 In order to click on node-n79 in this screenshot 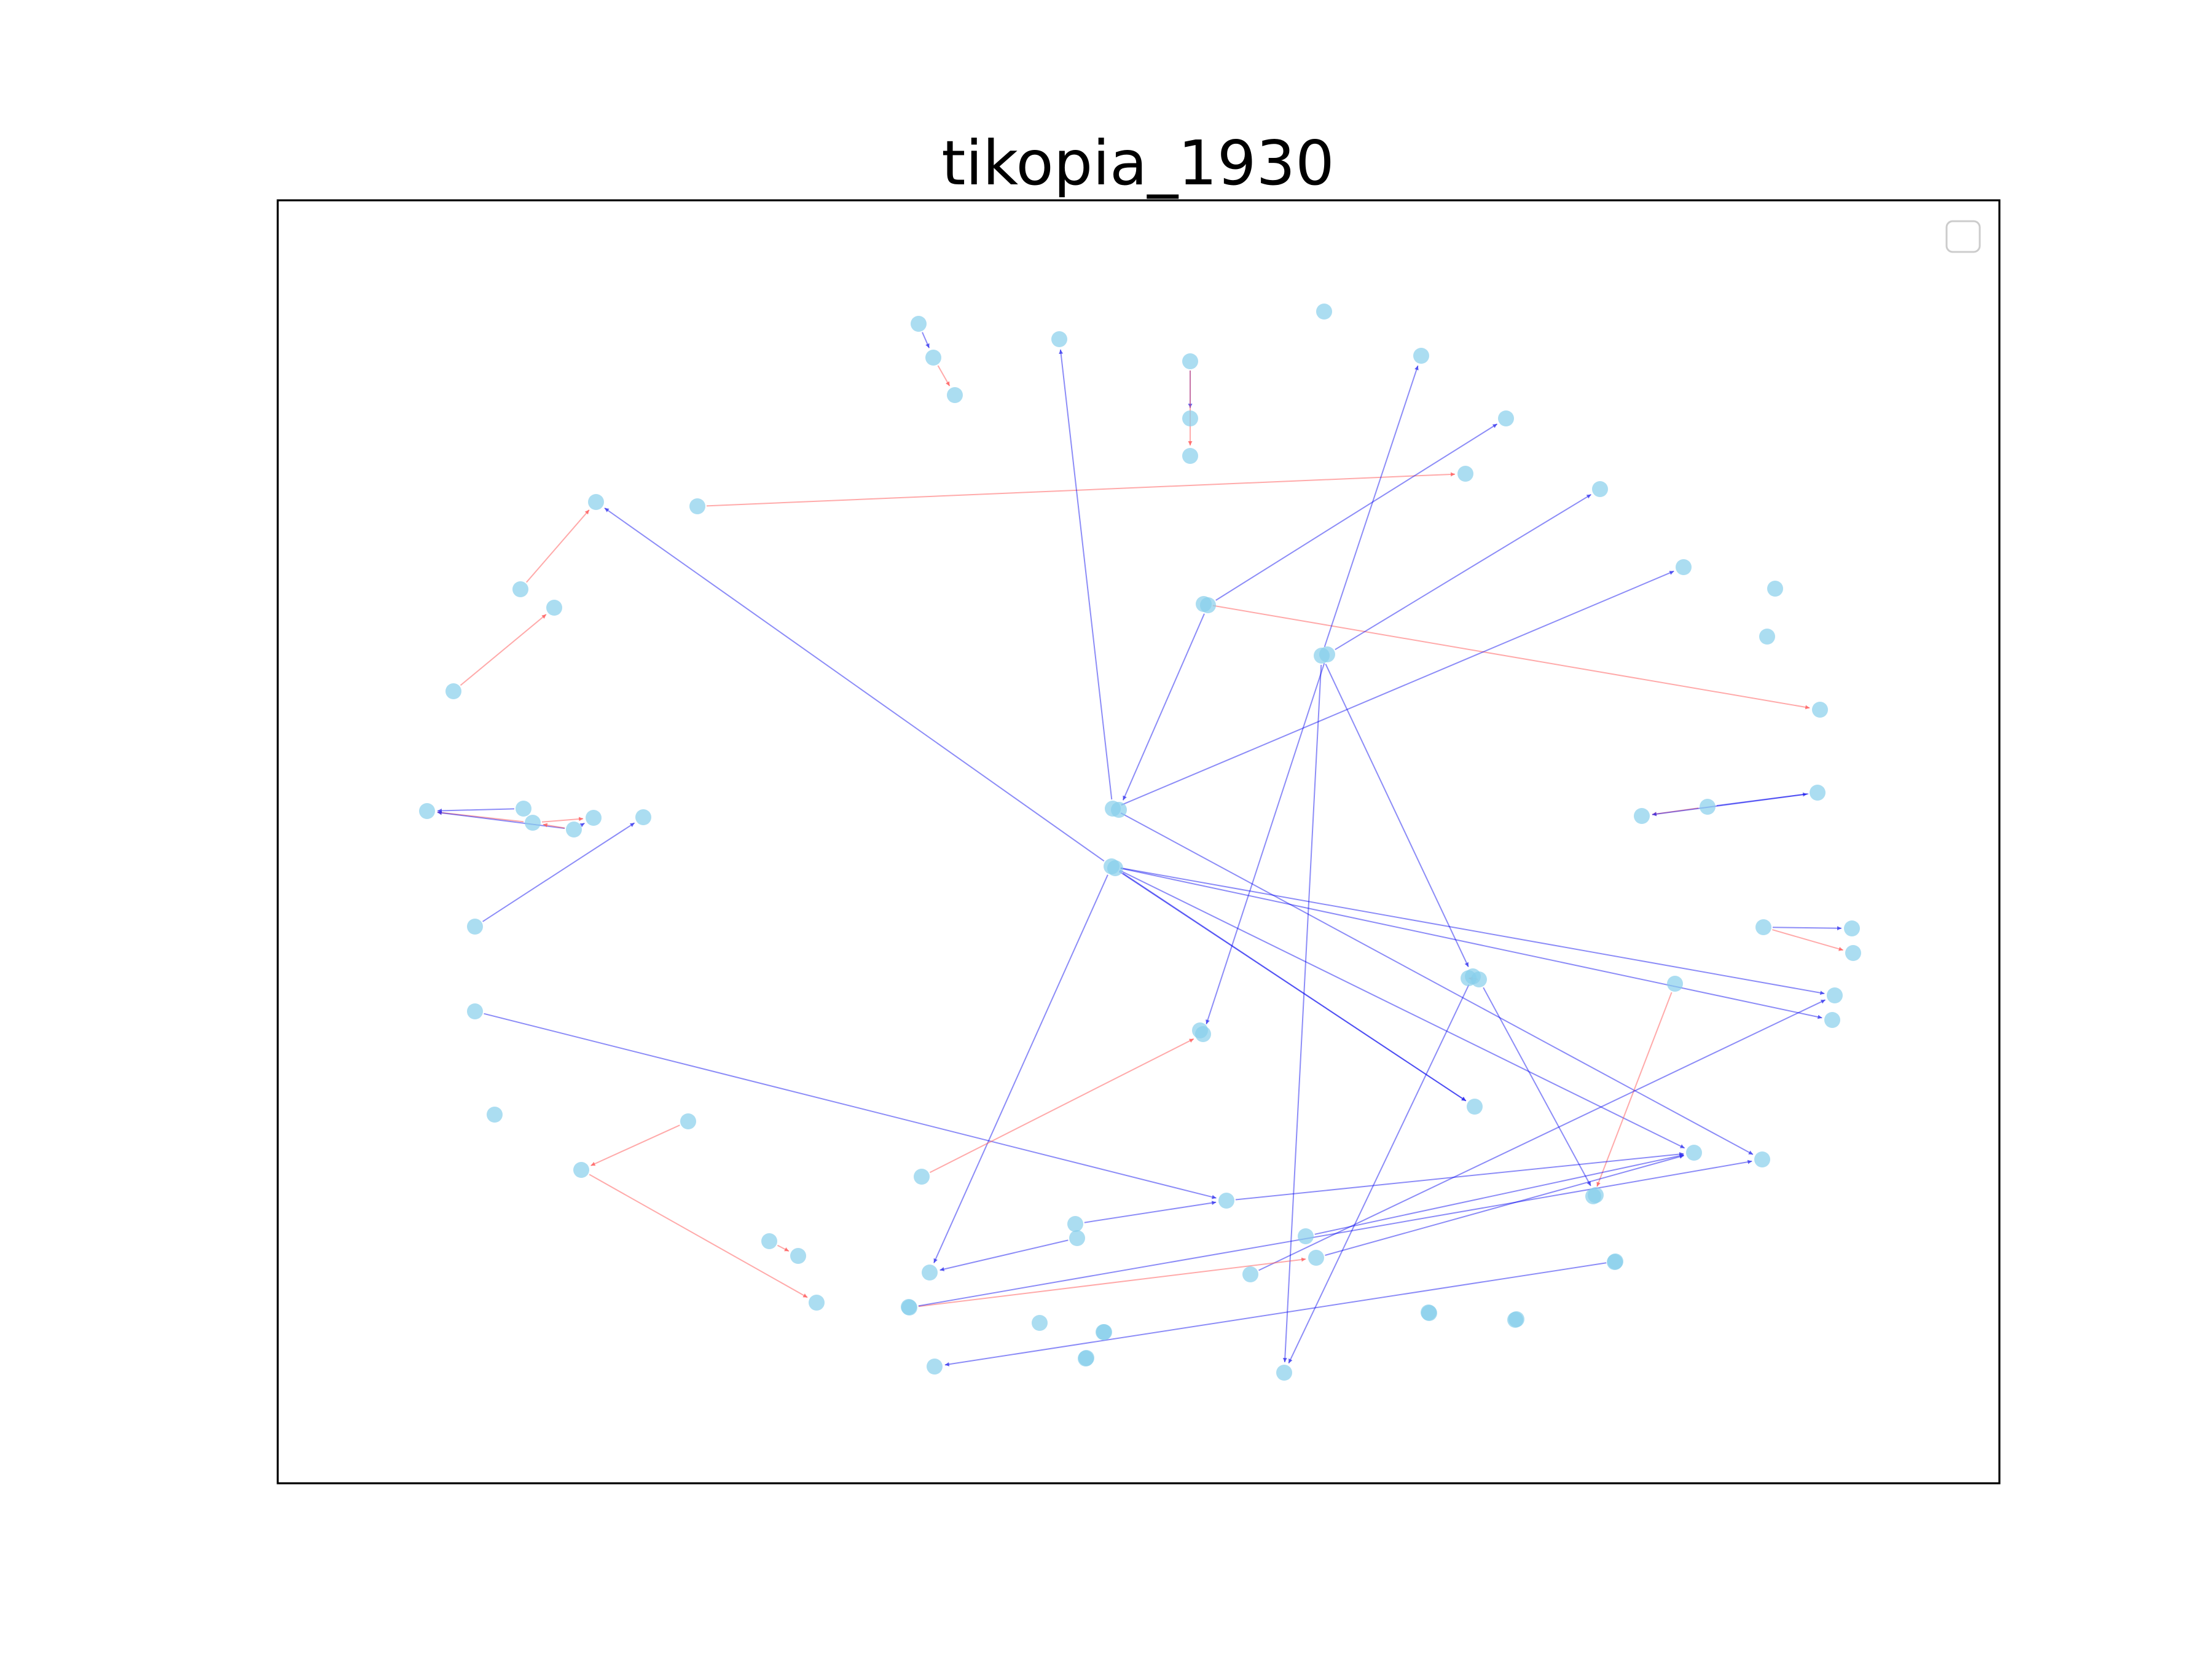, I will do `click(935, 1367)`.